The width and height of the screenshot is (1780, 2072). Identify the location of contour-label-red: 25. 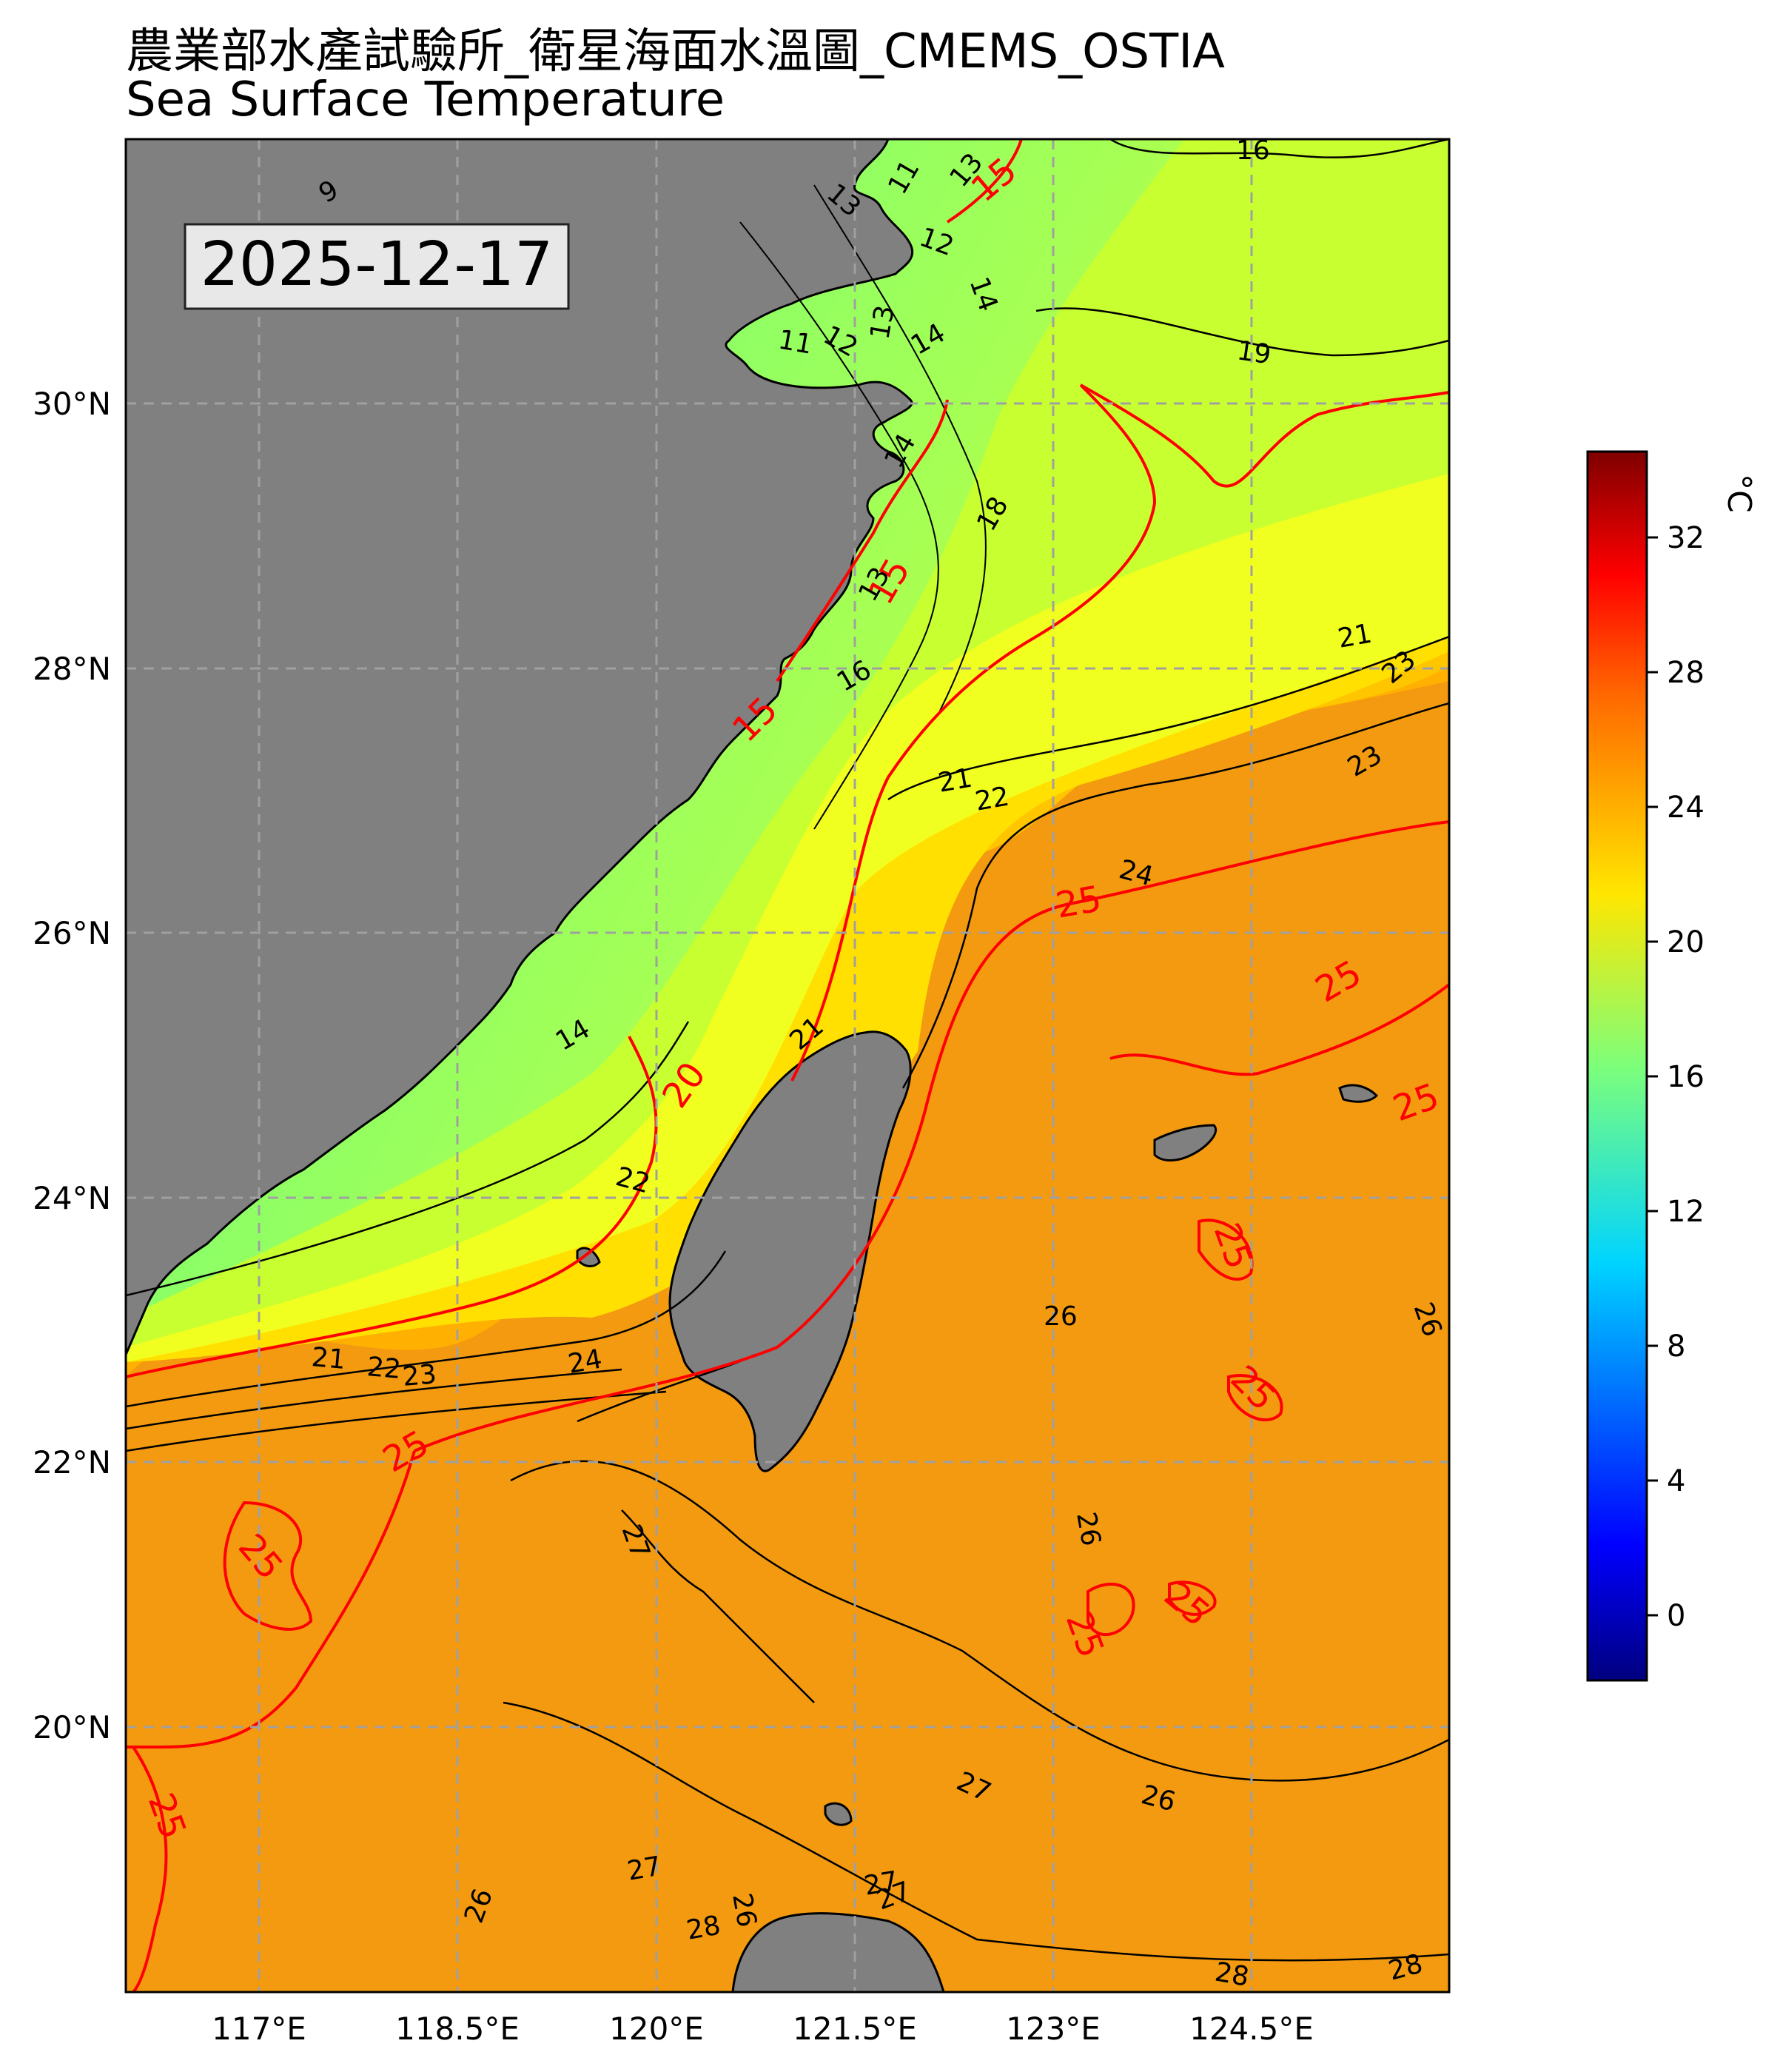
(1078, 903).